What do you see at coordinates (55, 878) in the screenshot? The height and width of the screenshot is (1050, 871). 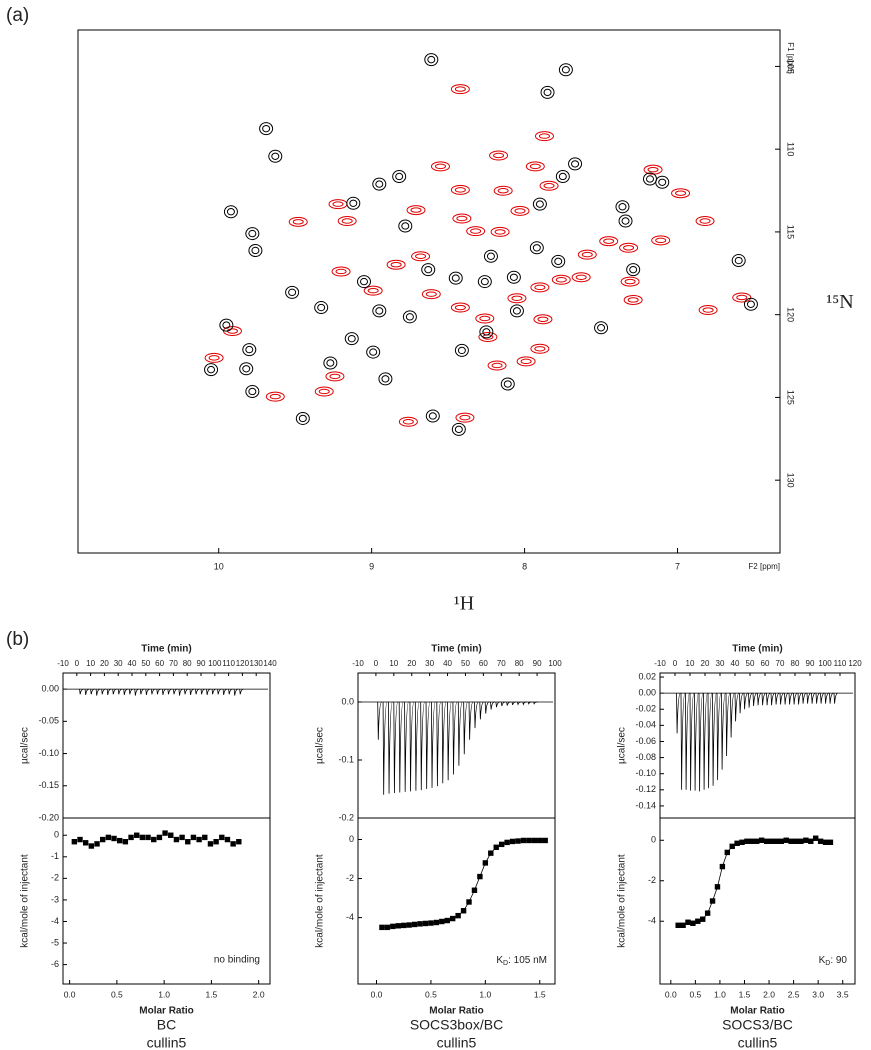 I see `y-tick-label: -2` at bounding box center [55, 878].